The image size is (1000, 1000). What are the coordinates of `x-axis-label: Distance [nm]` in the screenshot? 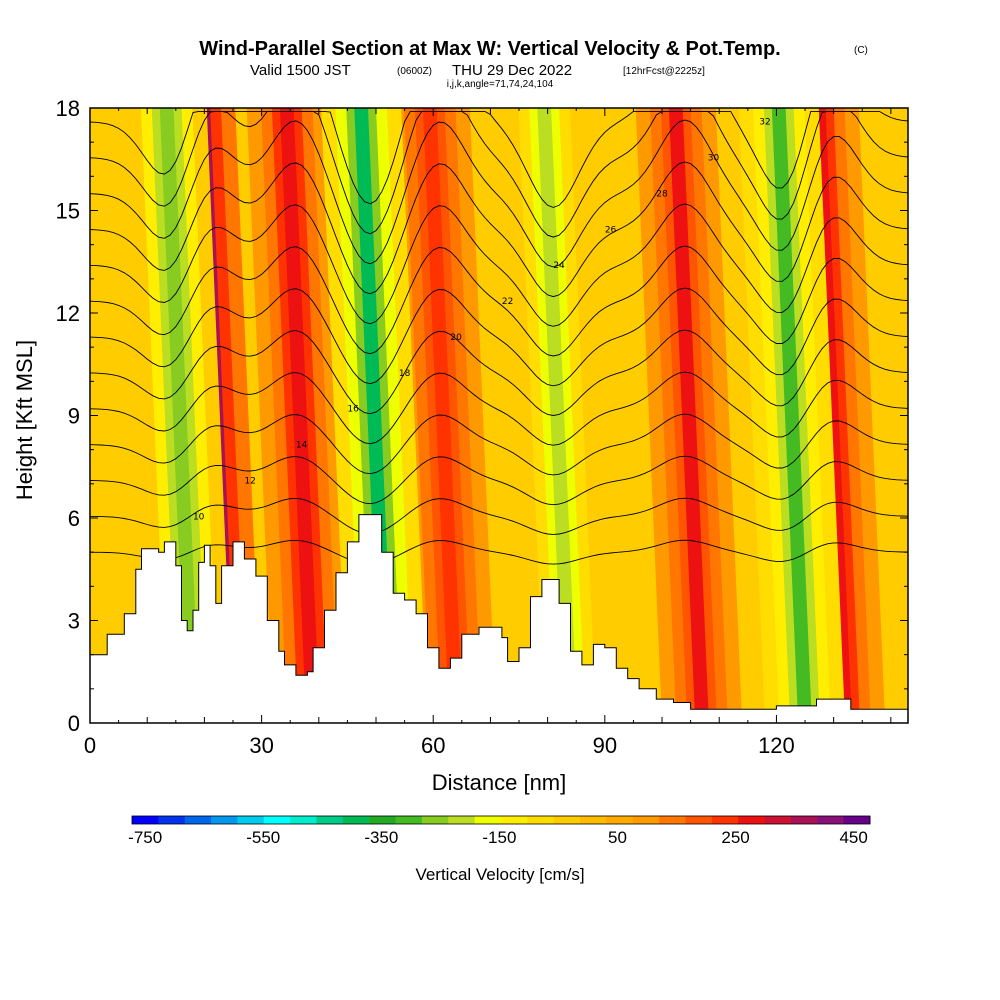 It's located at (499, 782).